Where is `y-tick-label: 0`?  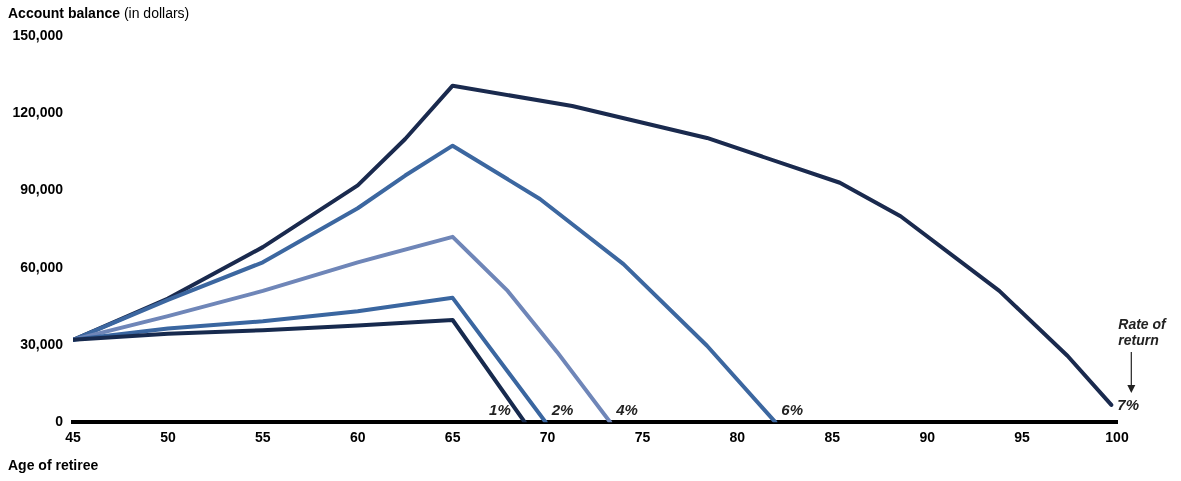
y-tick-label: 0 is located at coordinates (59, 421).